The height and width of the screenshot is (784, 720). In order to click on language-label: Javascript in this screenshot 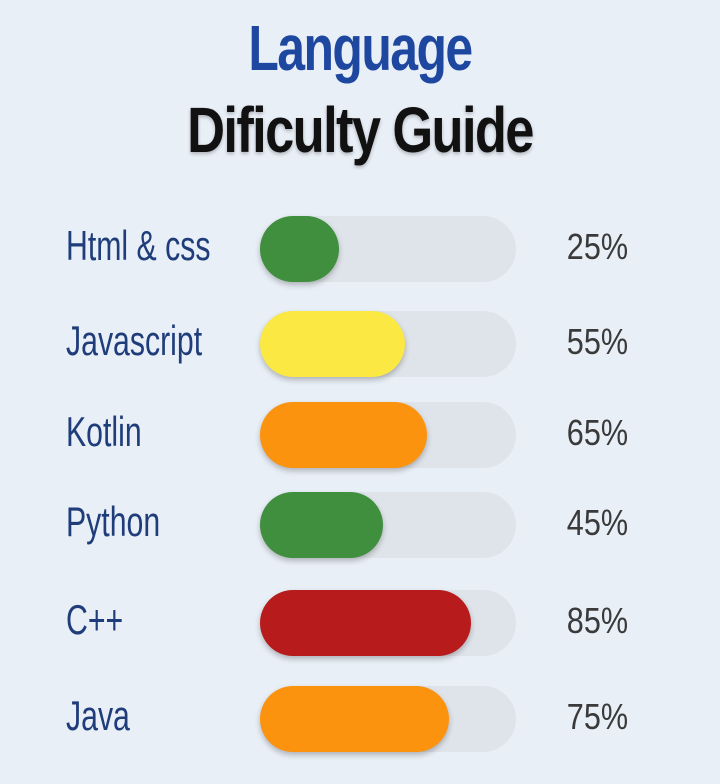, I will do `click(134, 340)`.